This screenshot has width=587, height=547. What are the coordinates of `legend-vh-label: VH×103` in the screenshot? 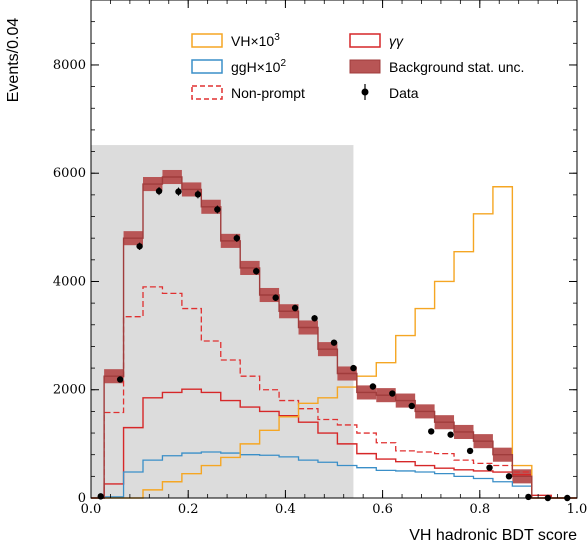 It's located at (255, 40).